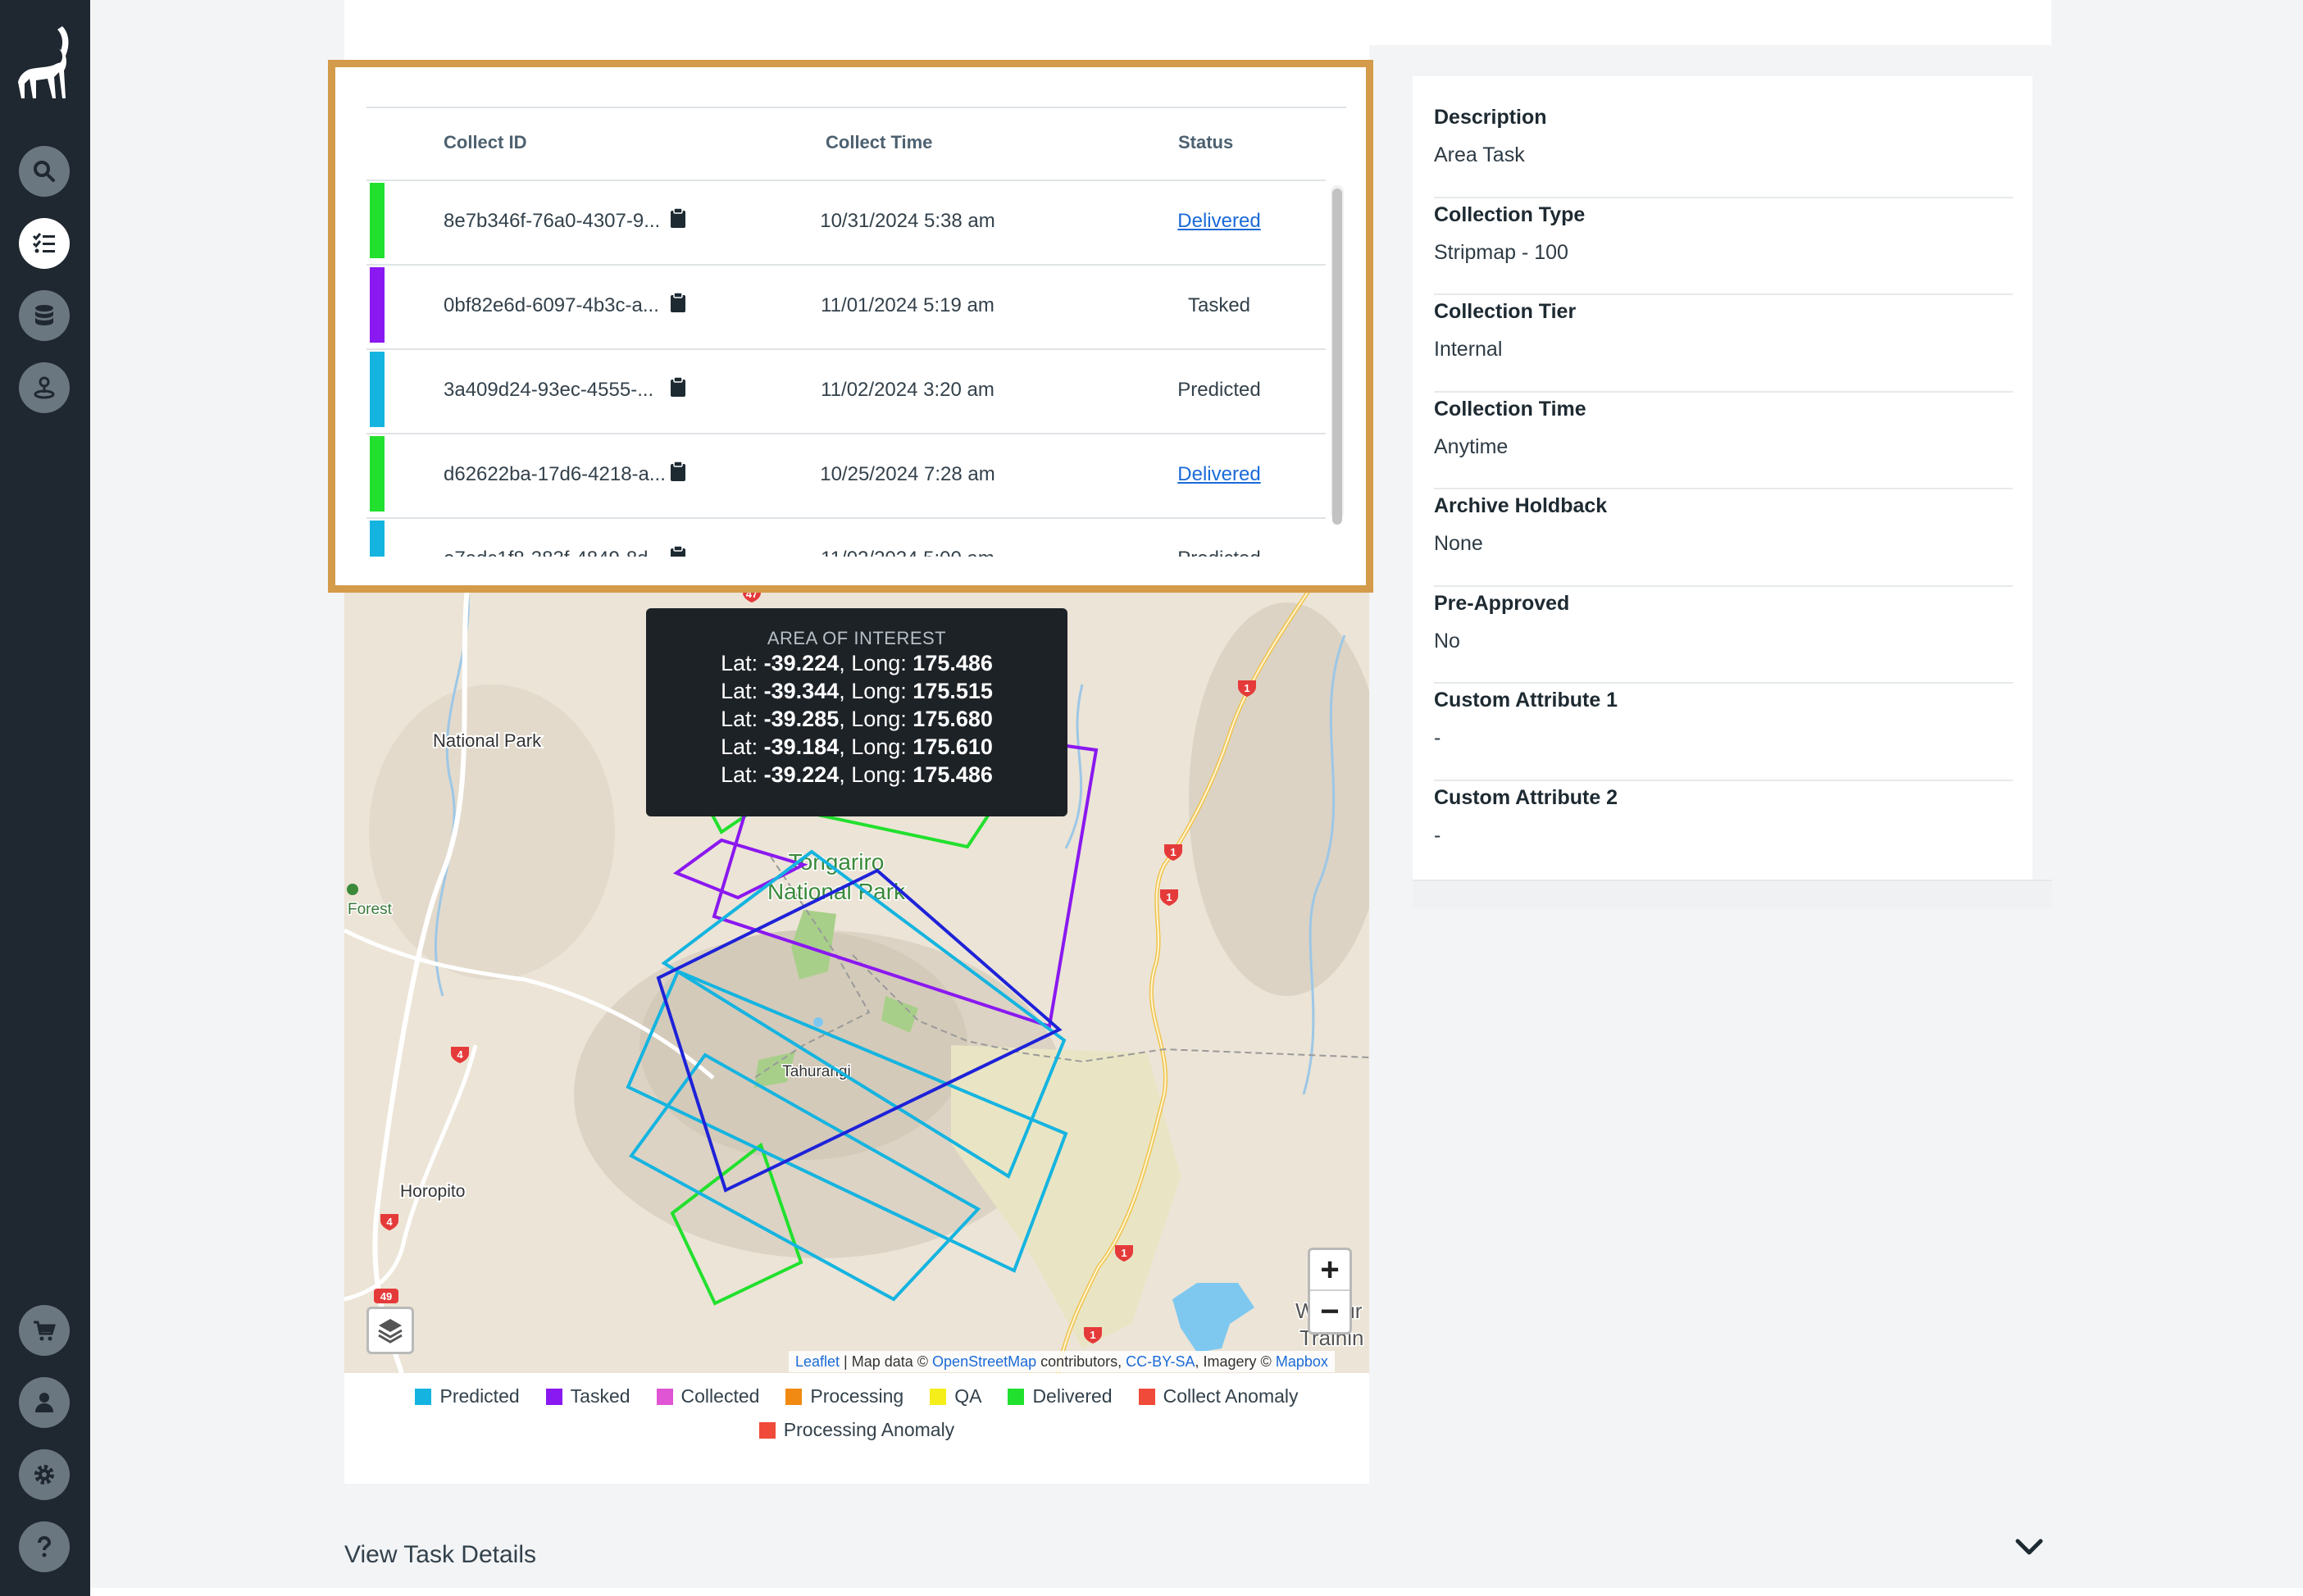  Describe the element at coordinates (907, 474) in the screenshot. I see `collect-time-cell: 10/25/2024 7:28 am` at that location.